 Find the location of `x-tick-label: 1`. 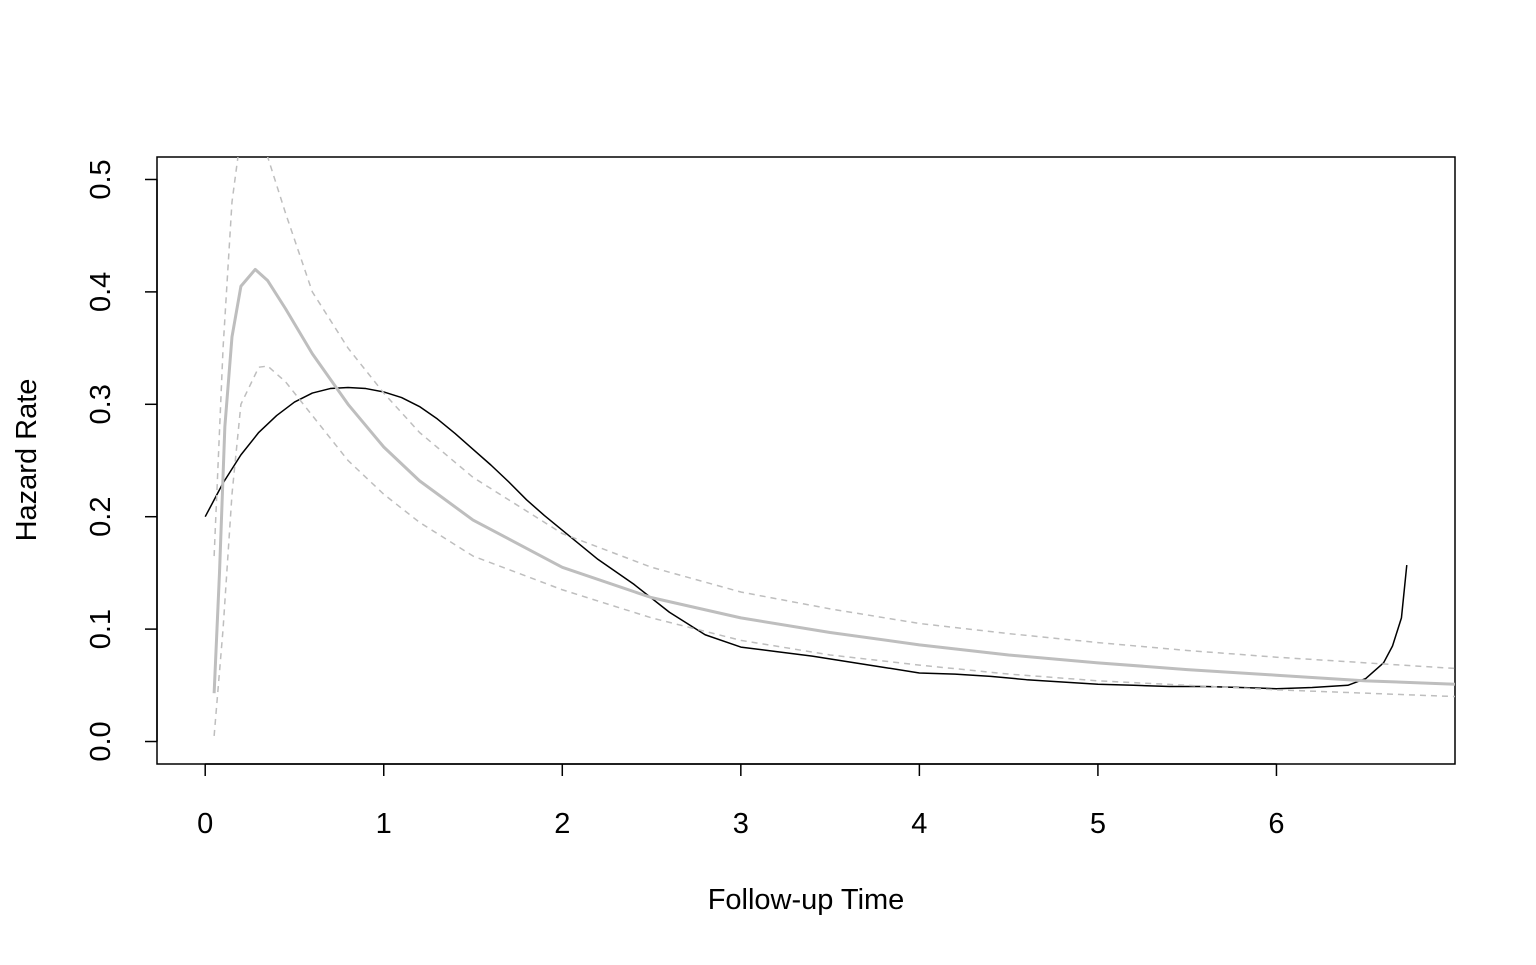

x-tick-label: 1 is located at coordinates (384, 824).